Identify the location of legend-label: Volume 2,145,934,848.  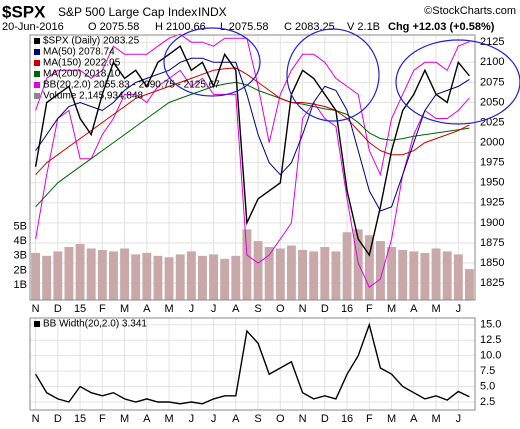
(93, 96).